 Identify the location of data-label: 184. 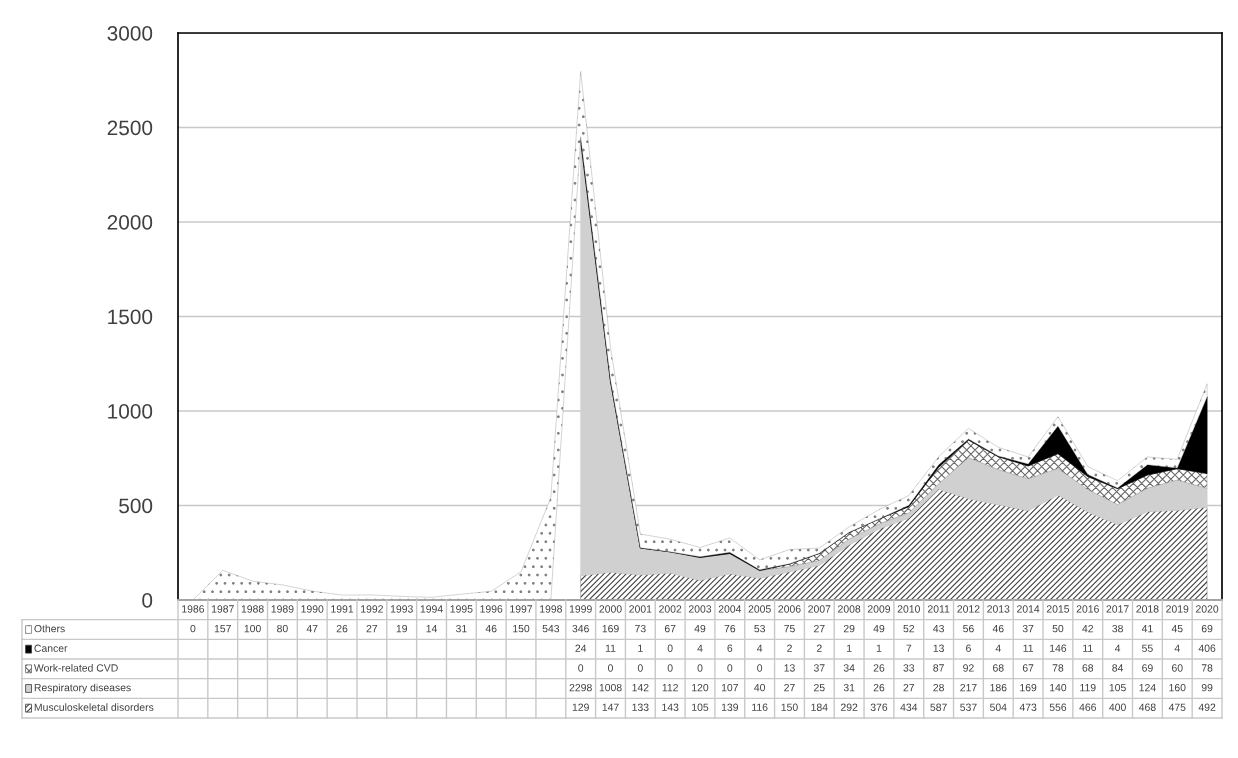
(819, 707).